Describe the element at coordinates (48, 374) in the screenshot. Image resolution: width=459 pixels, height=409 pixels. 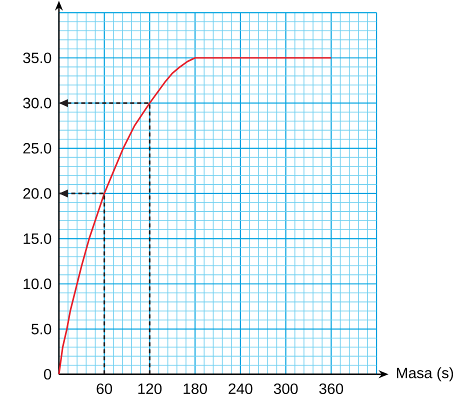
I see `y-tick-label: 0` at that location.